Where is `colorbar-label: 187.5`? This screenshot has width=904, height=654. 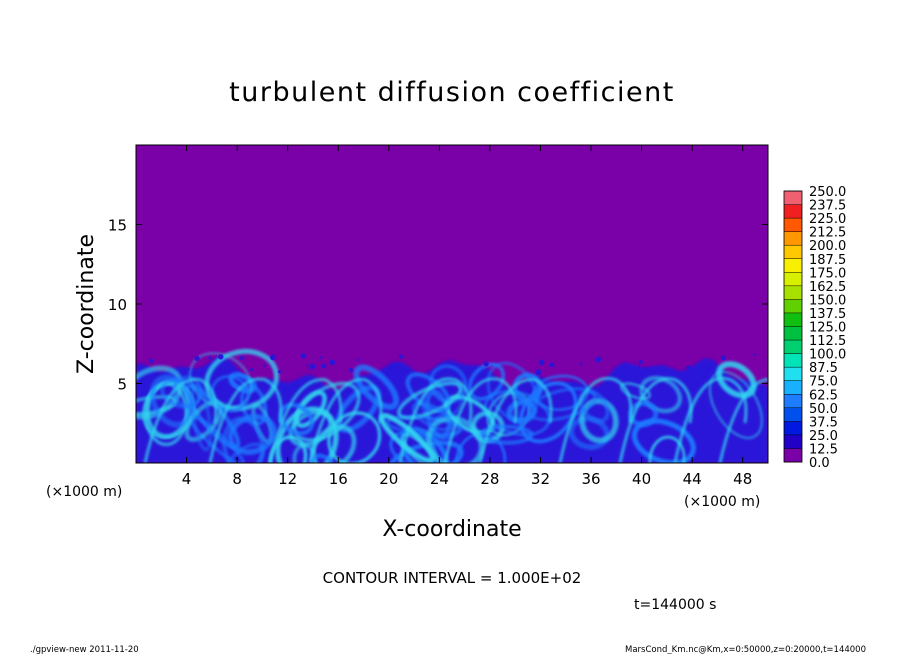
colorbar-label: 187.5 is located at coordinates (827, 260).